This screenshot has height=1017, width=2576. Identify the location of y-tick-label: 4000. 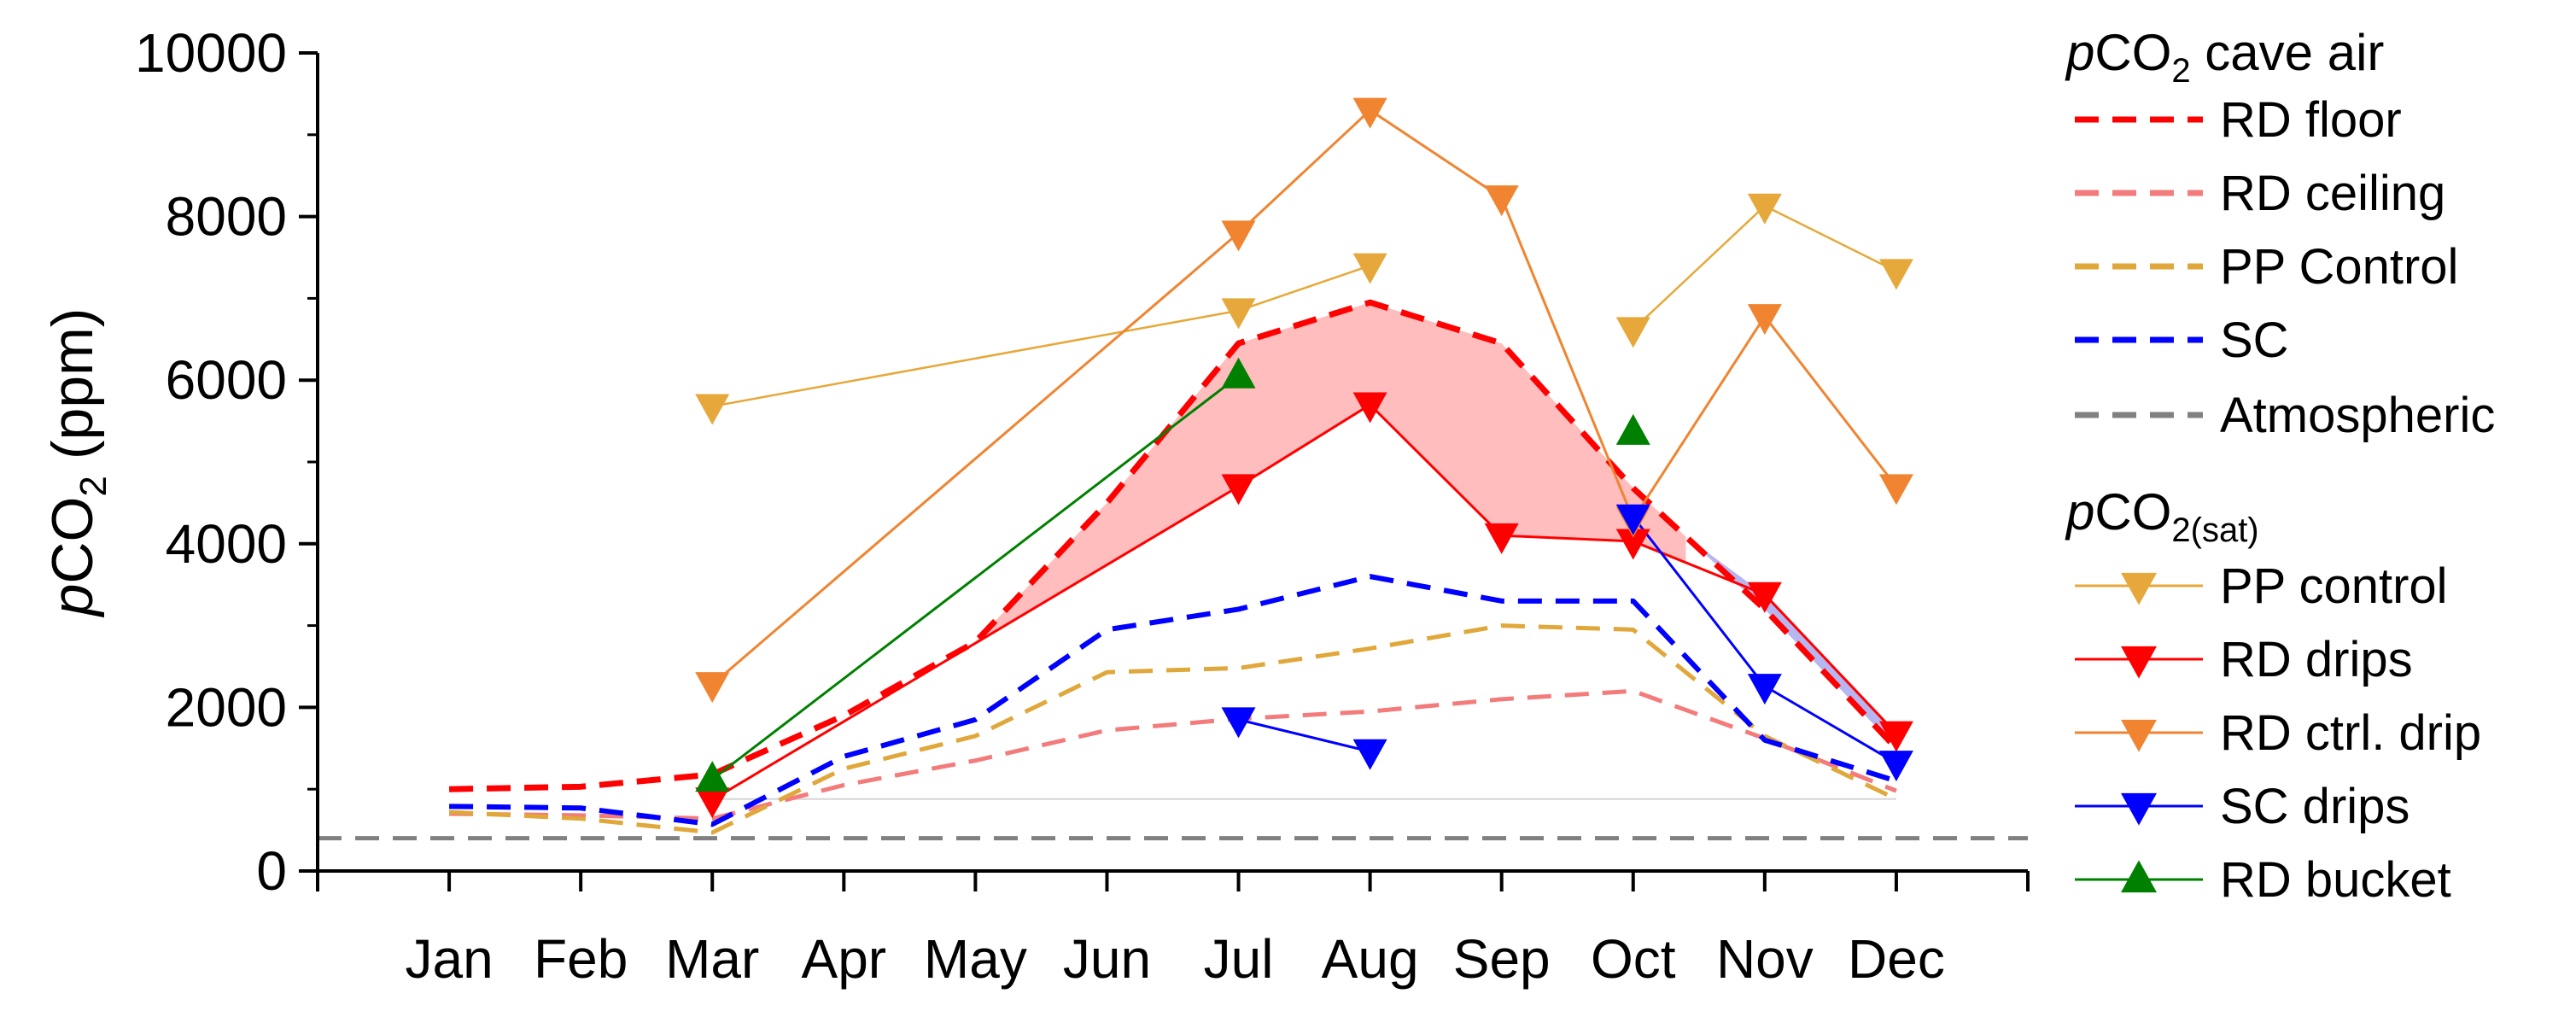
(226, 544).